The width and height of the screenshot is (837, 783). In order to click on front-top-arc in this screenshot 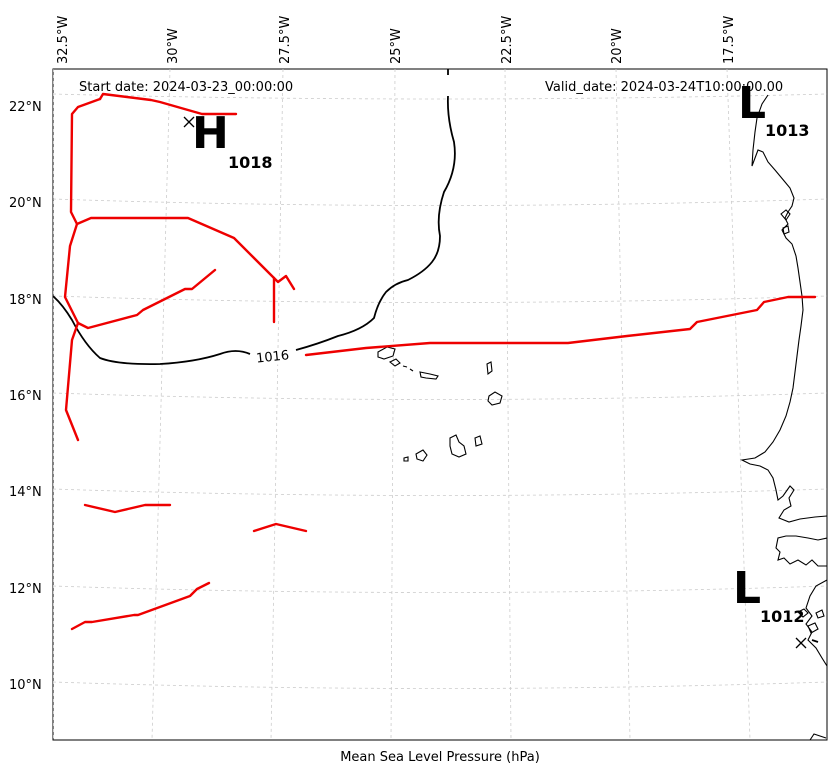, I will do `click(168, 104)`.